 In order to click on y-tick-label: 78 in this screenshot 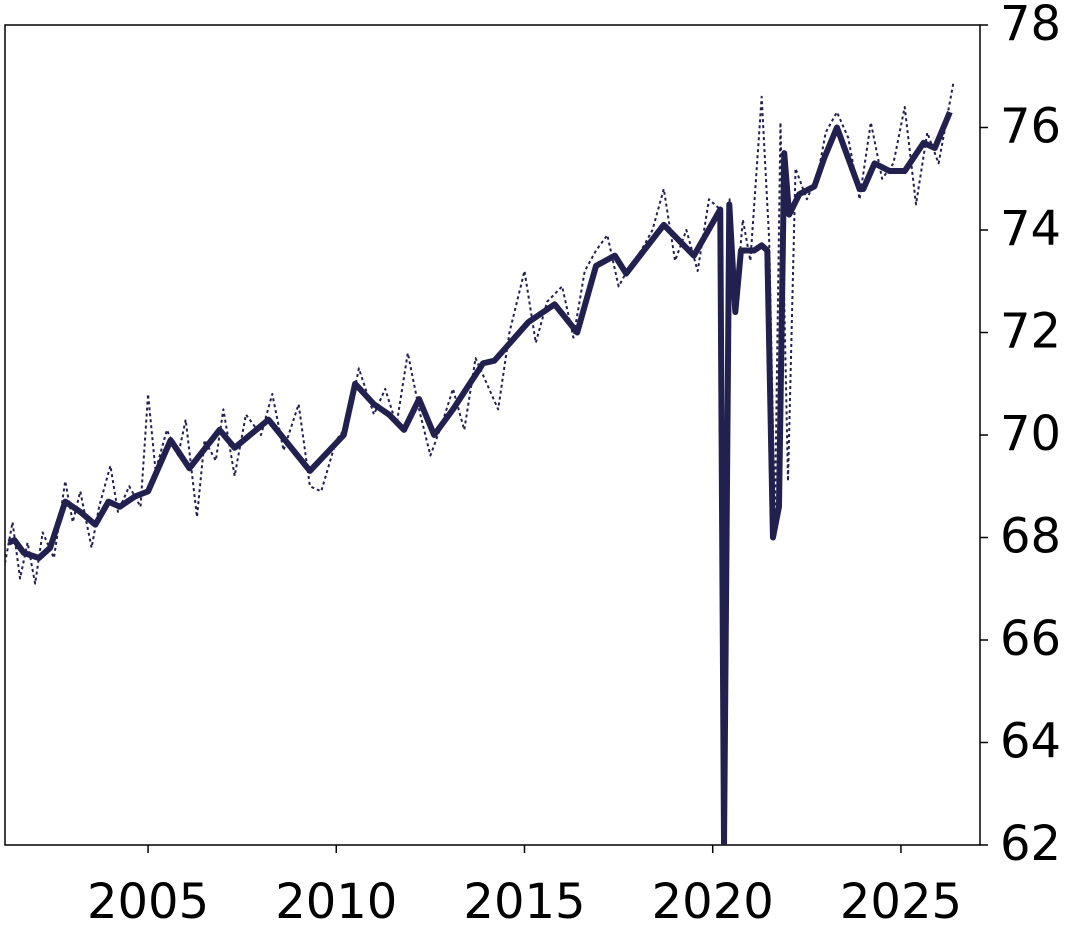, I will do `click(1030, 26)`.